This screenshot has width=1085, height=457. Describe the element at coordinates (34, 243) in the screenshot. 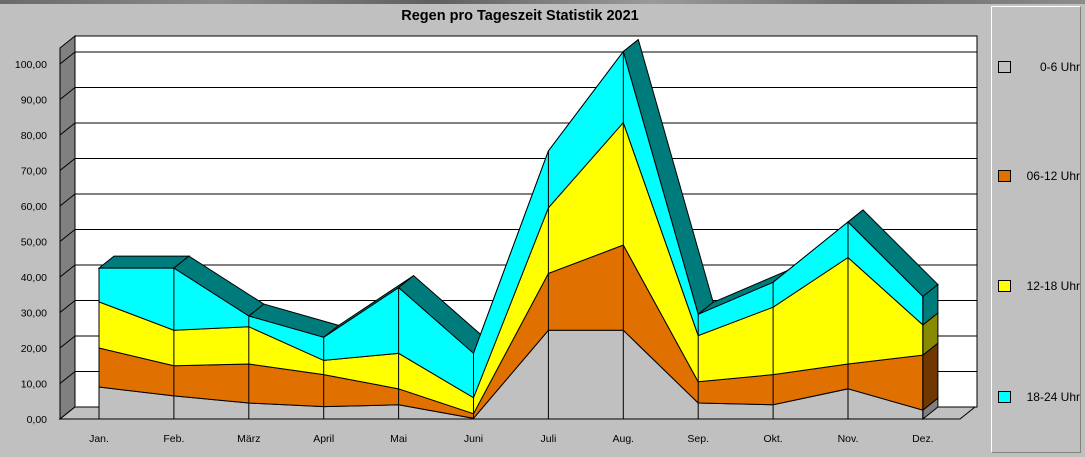

I see `y-tick-label: 50,00` at that location.